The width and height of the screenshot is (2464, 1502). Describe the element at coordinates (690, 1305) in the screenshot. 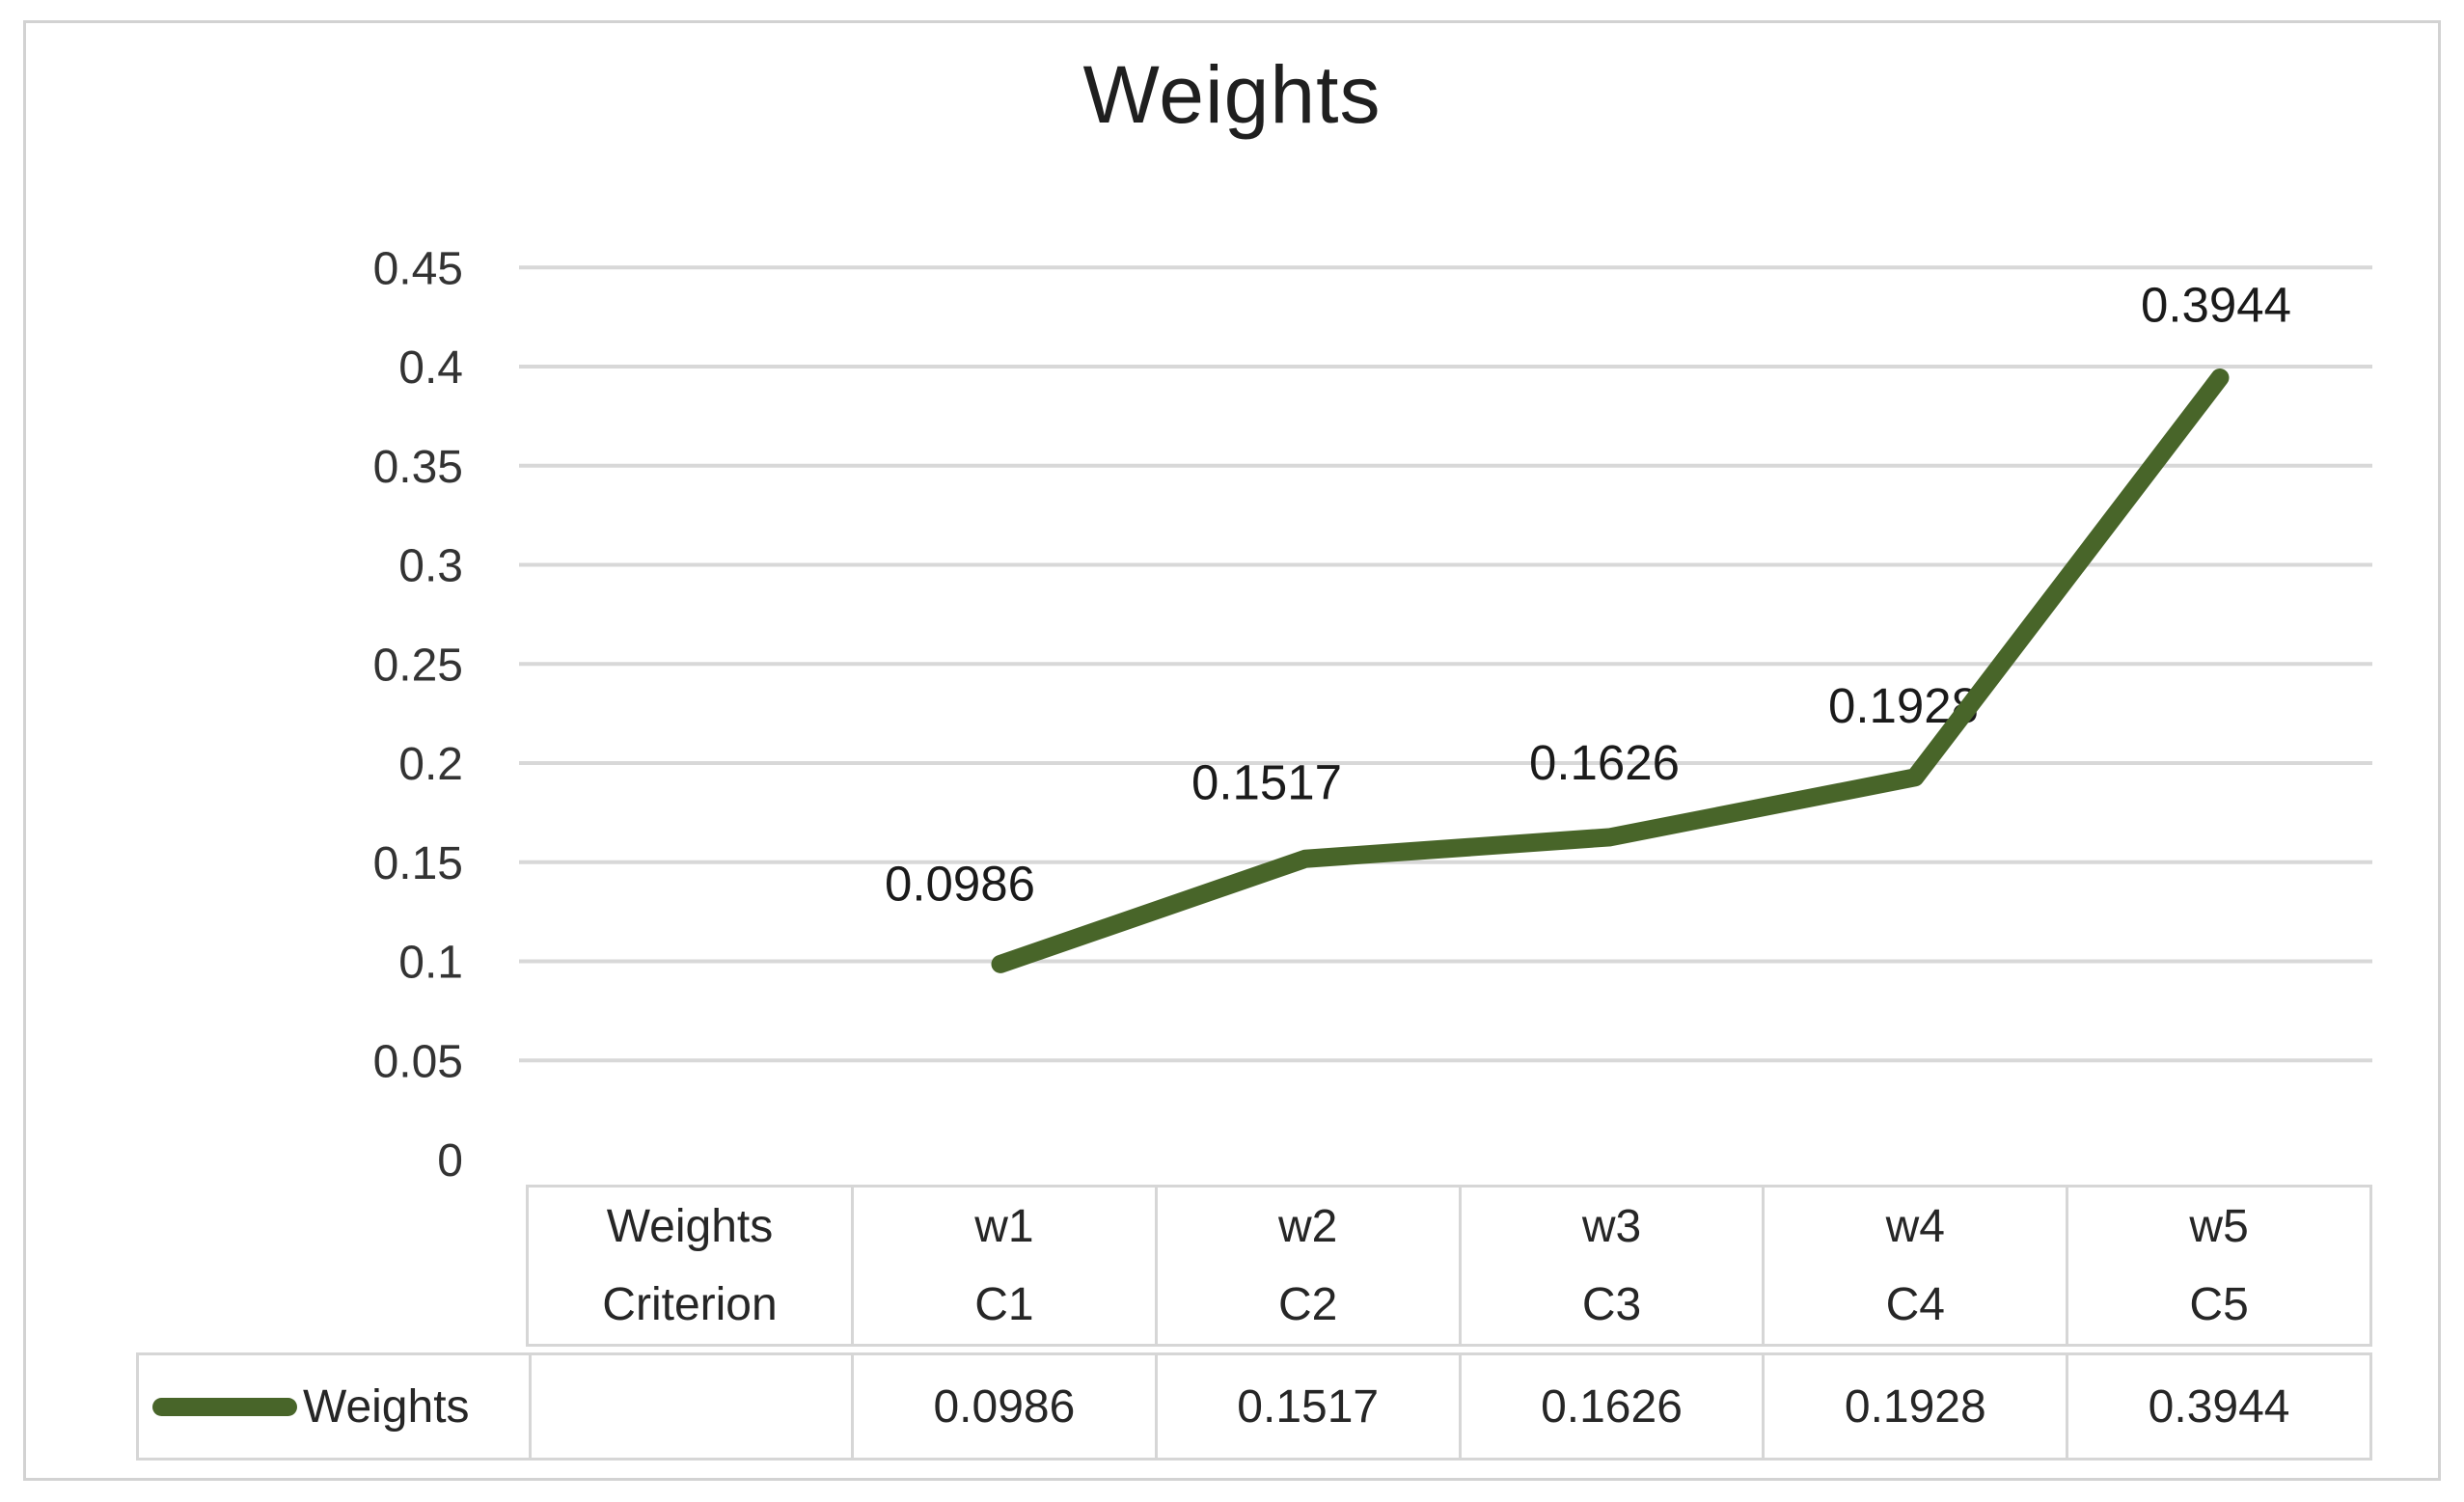

I see `table-row-header-cell: Criterion` at that location.